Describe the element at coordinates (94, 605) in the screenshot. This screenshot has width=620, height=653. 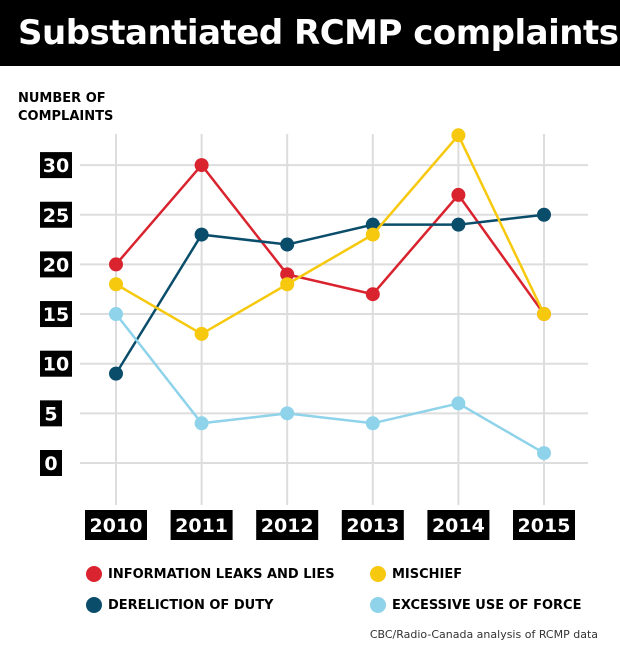
I see `legend-dot-dereliction` at that location.